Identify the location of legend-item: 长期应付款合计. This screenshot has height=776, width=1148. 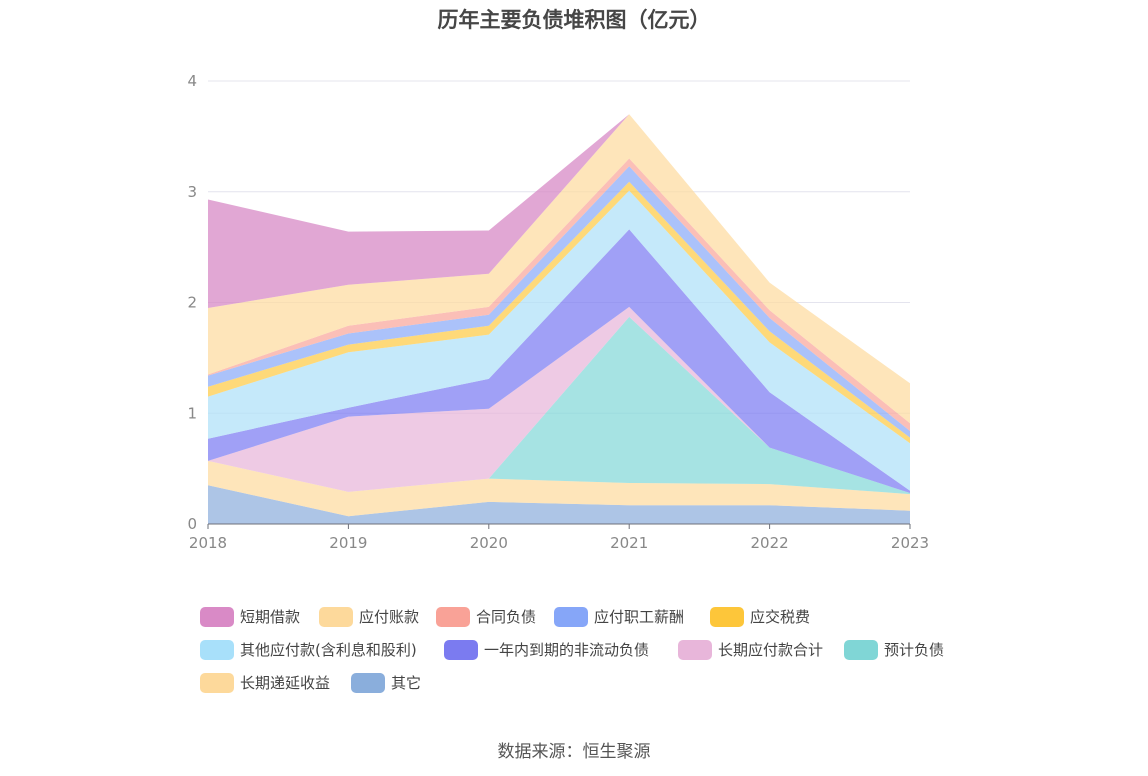
(750, 649).